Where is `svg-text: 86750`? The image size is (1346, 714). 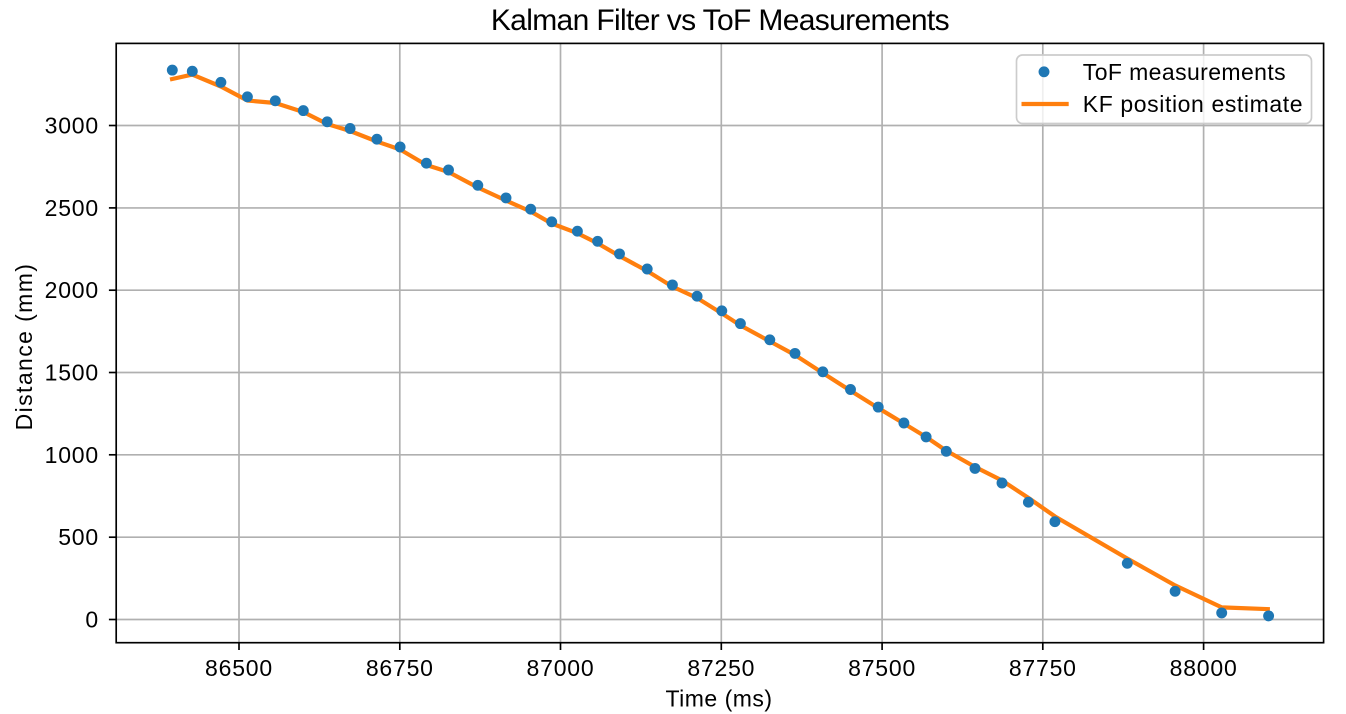
svg-text: 86750 is located at coordinates (400, 668).